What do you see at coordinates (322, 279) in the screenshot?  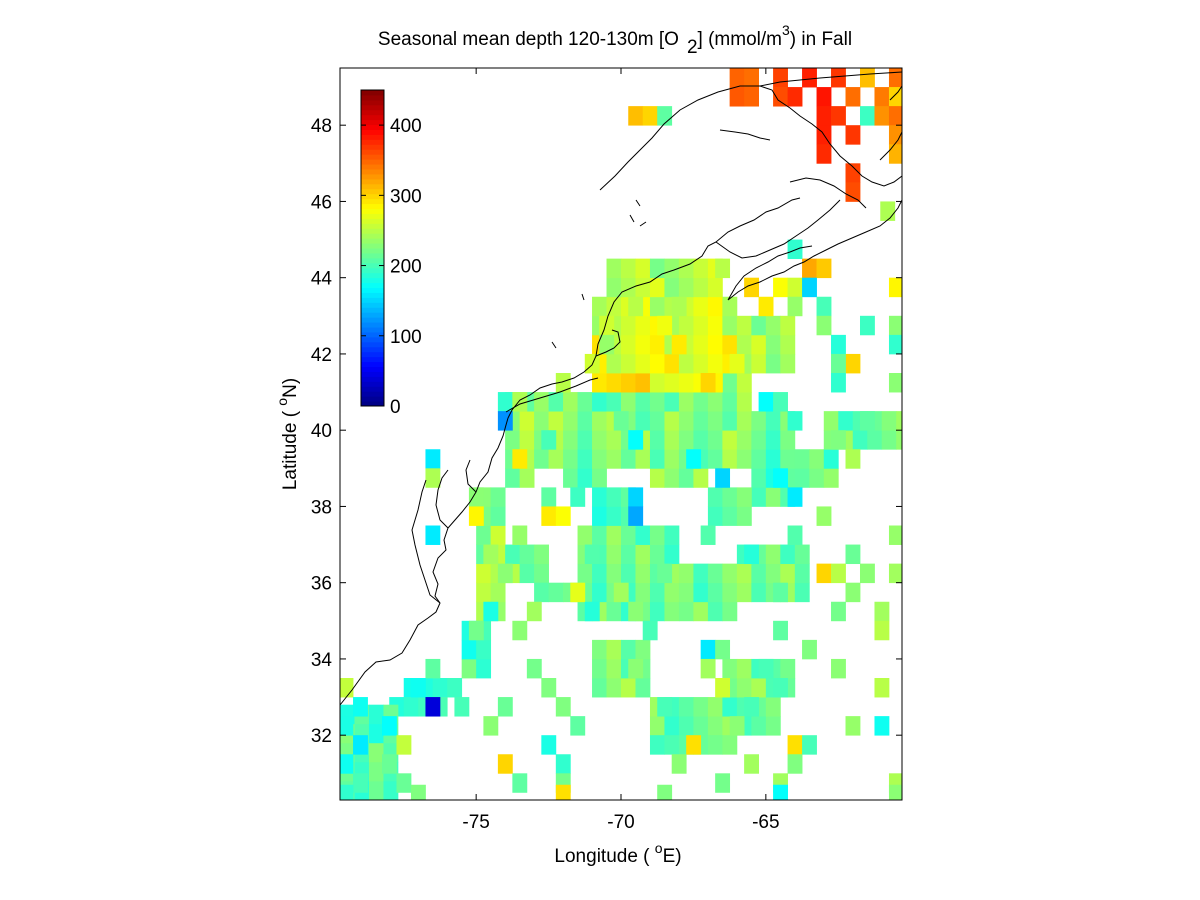 I see `y-tick-label: 44` at bounding box center [322, 279].